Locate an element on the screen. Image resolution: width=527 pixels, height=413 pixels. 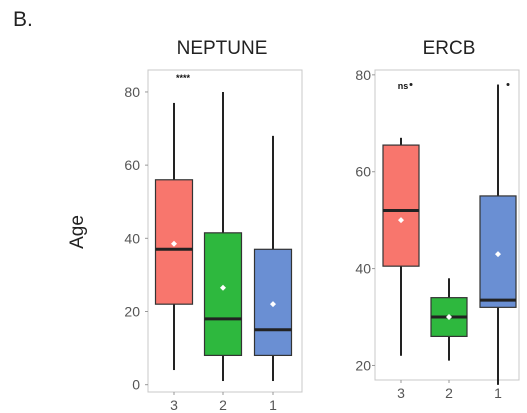
panel-label: B. is located at coordinates (23, 19).